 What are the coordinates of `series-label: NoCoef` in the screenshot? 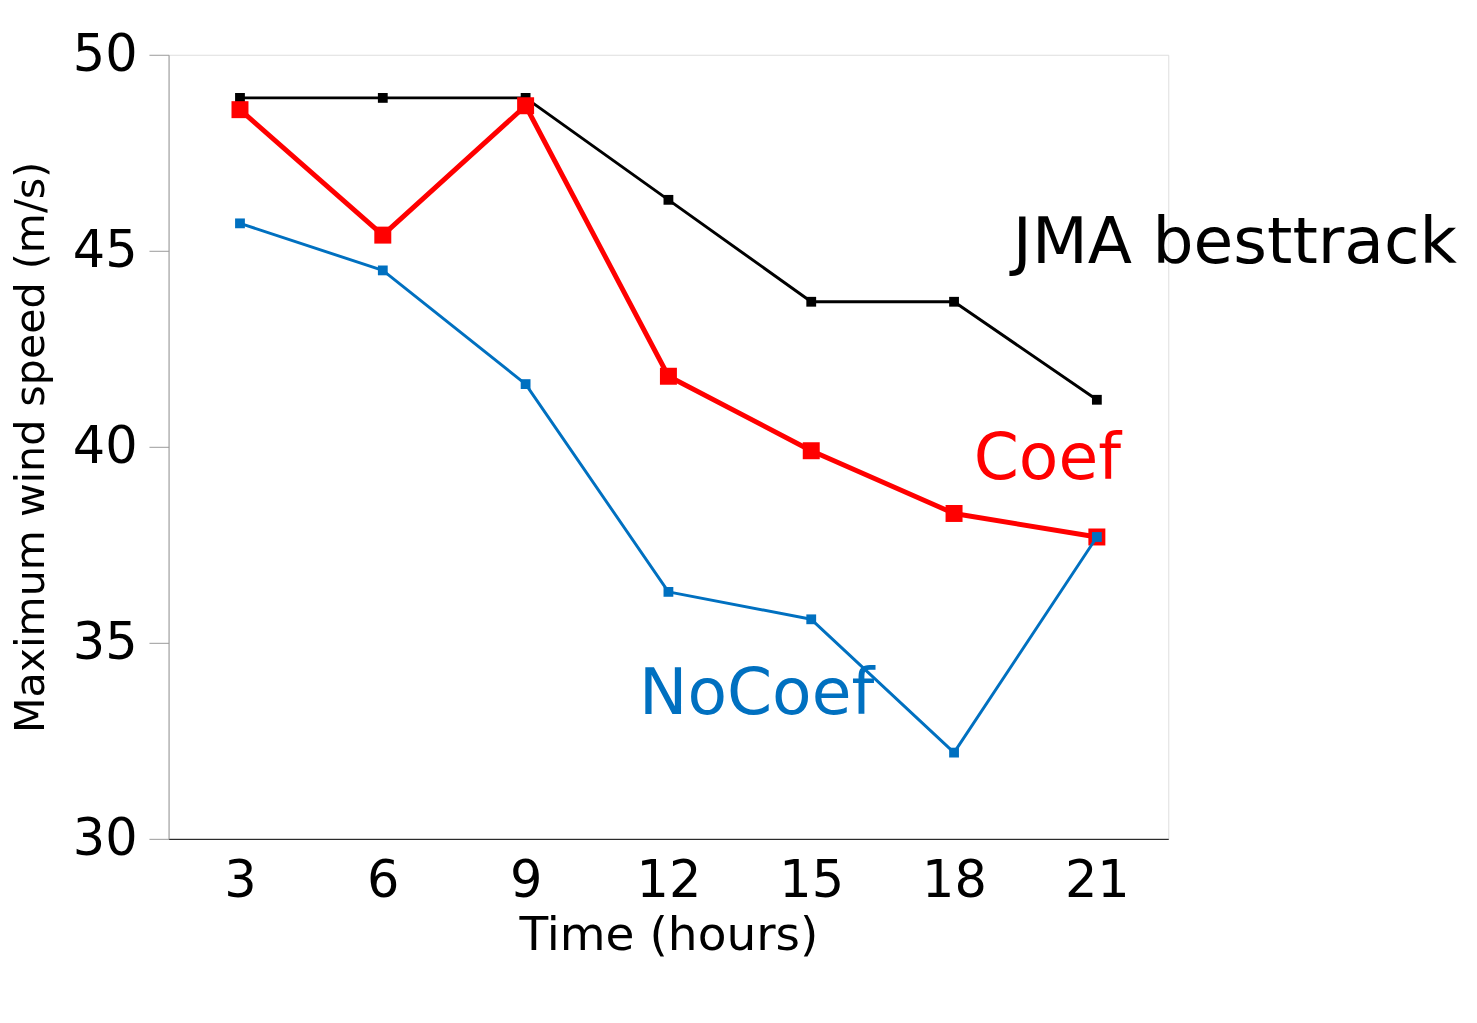 It's located at (757, 692).